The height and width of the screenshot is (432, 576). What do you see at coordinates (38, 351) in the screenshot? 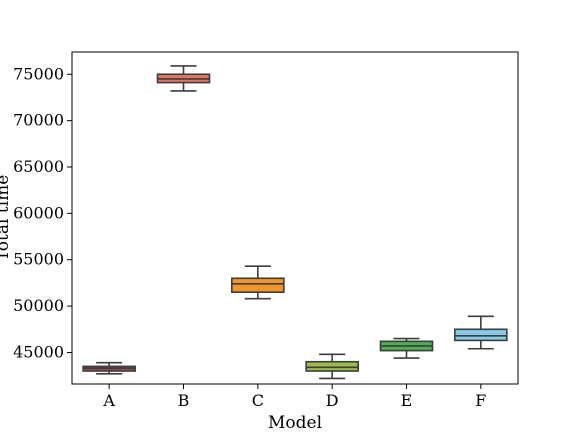
I see `y-tick-label: 45000` at bounding box center [38, 351].